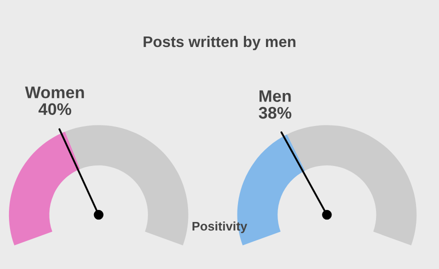 The width and height of the screenshot is (439, 269). I want to click on data-label: 40%, so click(55, 109).